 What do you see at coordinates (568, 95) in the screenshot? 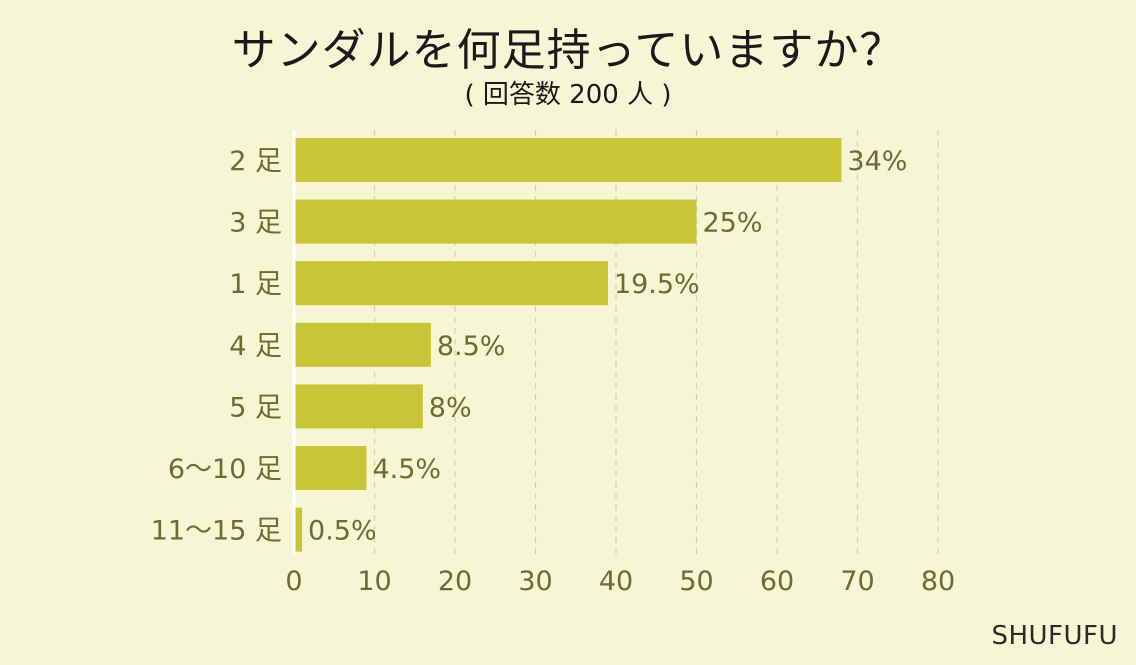
I see `chart-subtitle: ( 回答数 200 人 )` at bounding box center [568, 95].